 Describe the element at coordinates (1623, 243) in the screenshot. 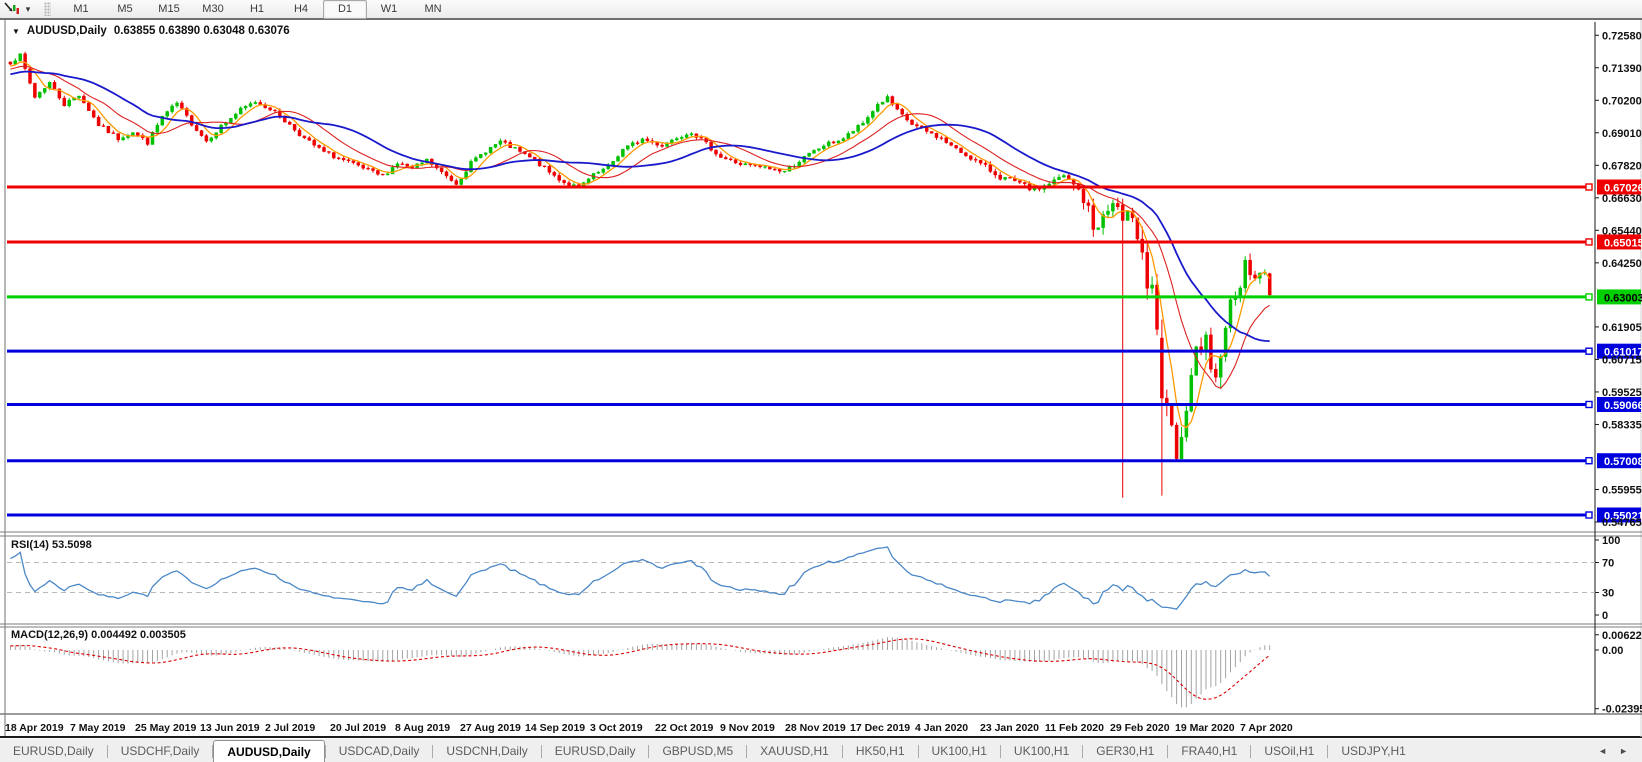

I see `price-line-label: 0.65015` at that location.